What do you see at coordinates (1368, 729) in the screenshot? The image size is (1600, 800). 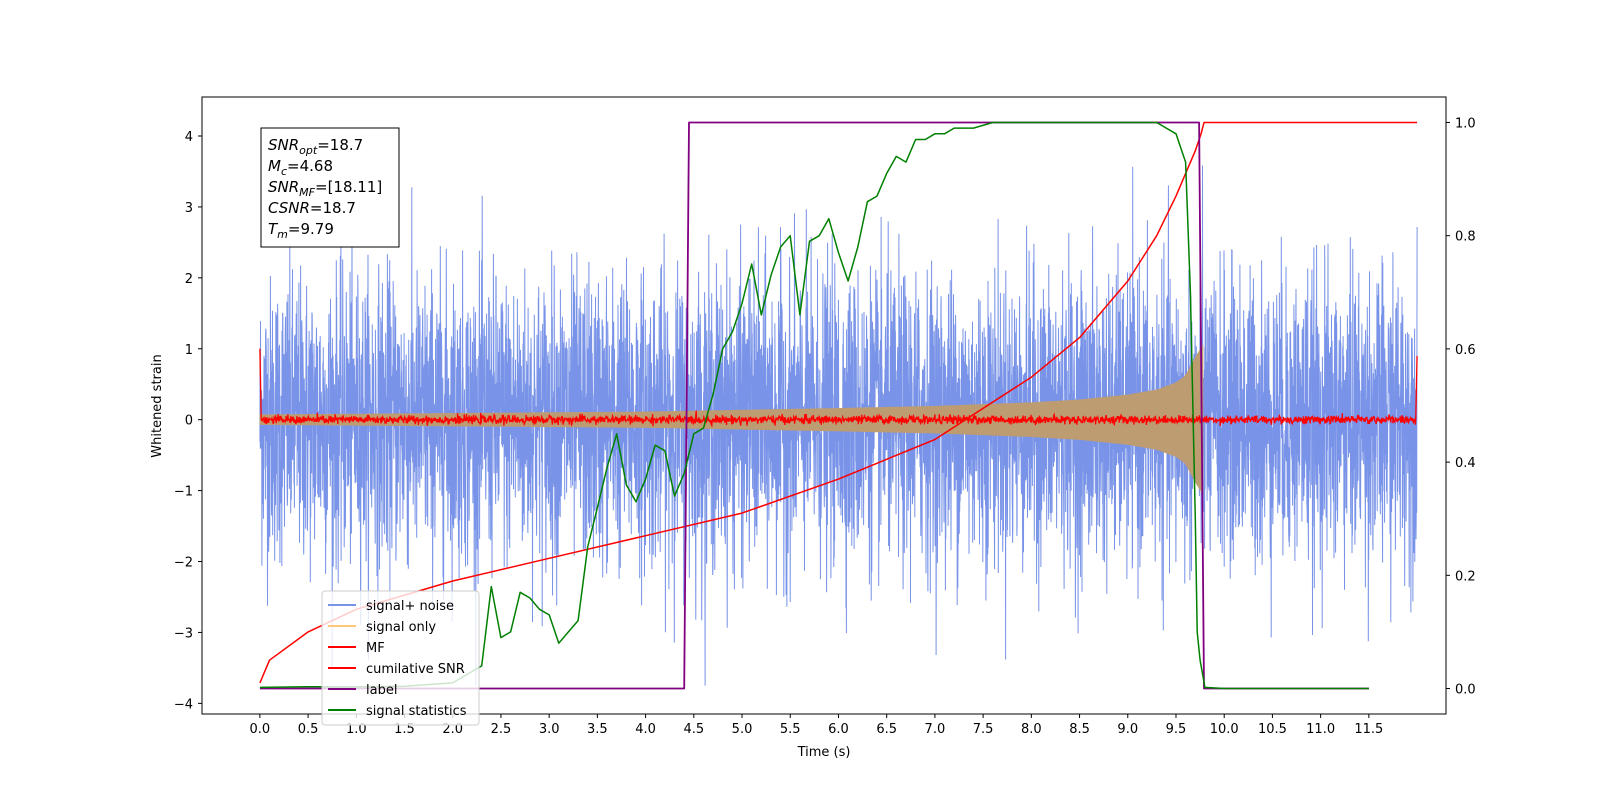 I see `x-tick-label: 11.5` at bounding box center [1368, 729].